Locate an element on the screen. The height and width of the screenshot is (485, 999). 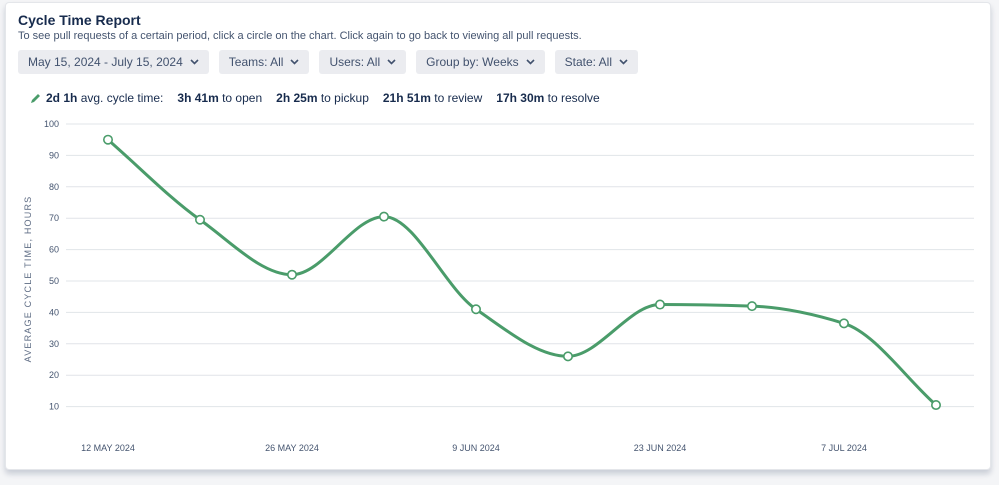
avg-cycle-time-stat: 2d 1h avg. cycle time: is located at coordinates (104, 98).